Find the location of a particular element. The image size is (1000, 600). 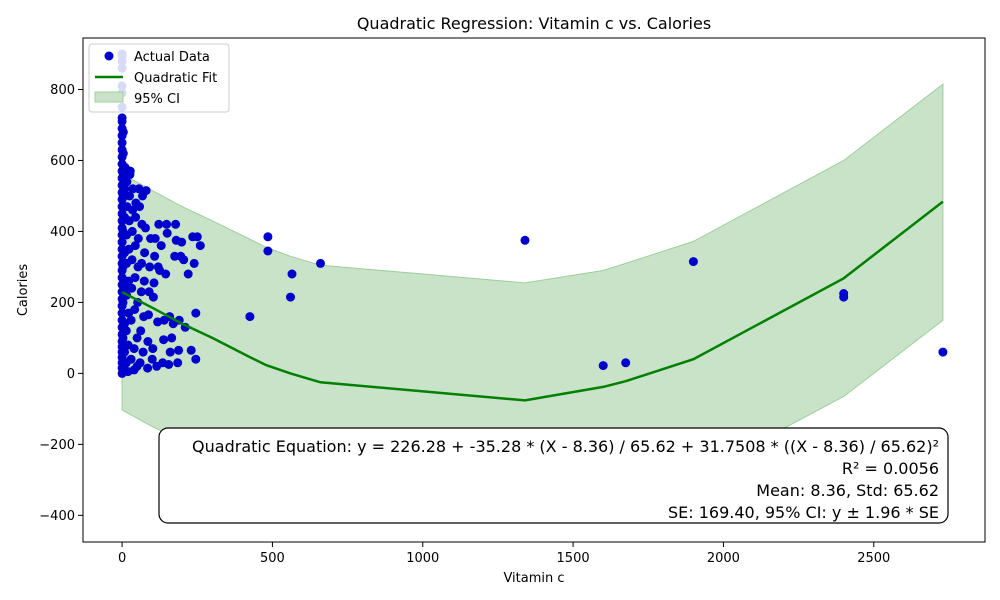

y-tick-label: −200 is located at coordinates (57, 445).